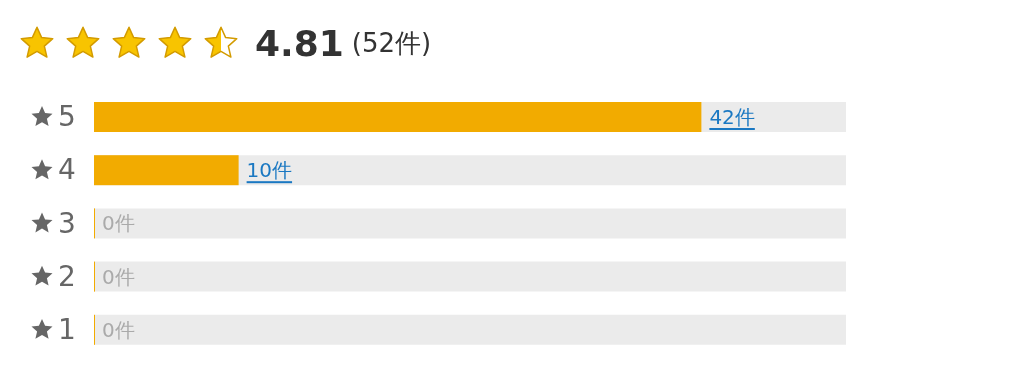  What do you see at coordinates (299, 43) in the screenshot?
I see `chart-title: 4.81` at bounding box center [299, 43].